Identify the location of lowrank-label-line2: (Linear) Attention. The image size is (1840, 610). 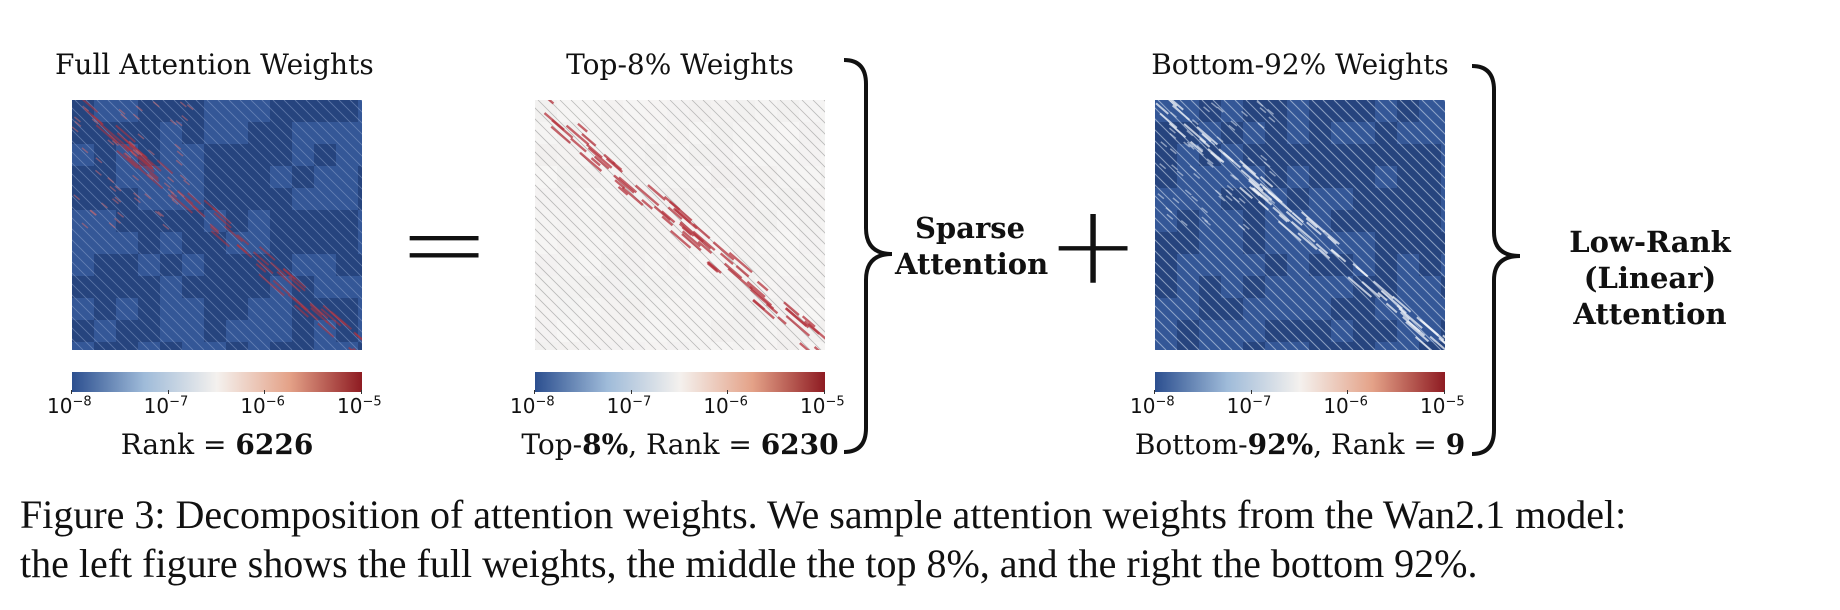
(1650, 296).